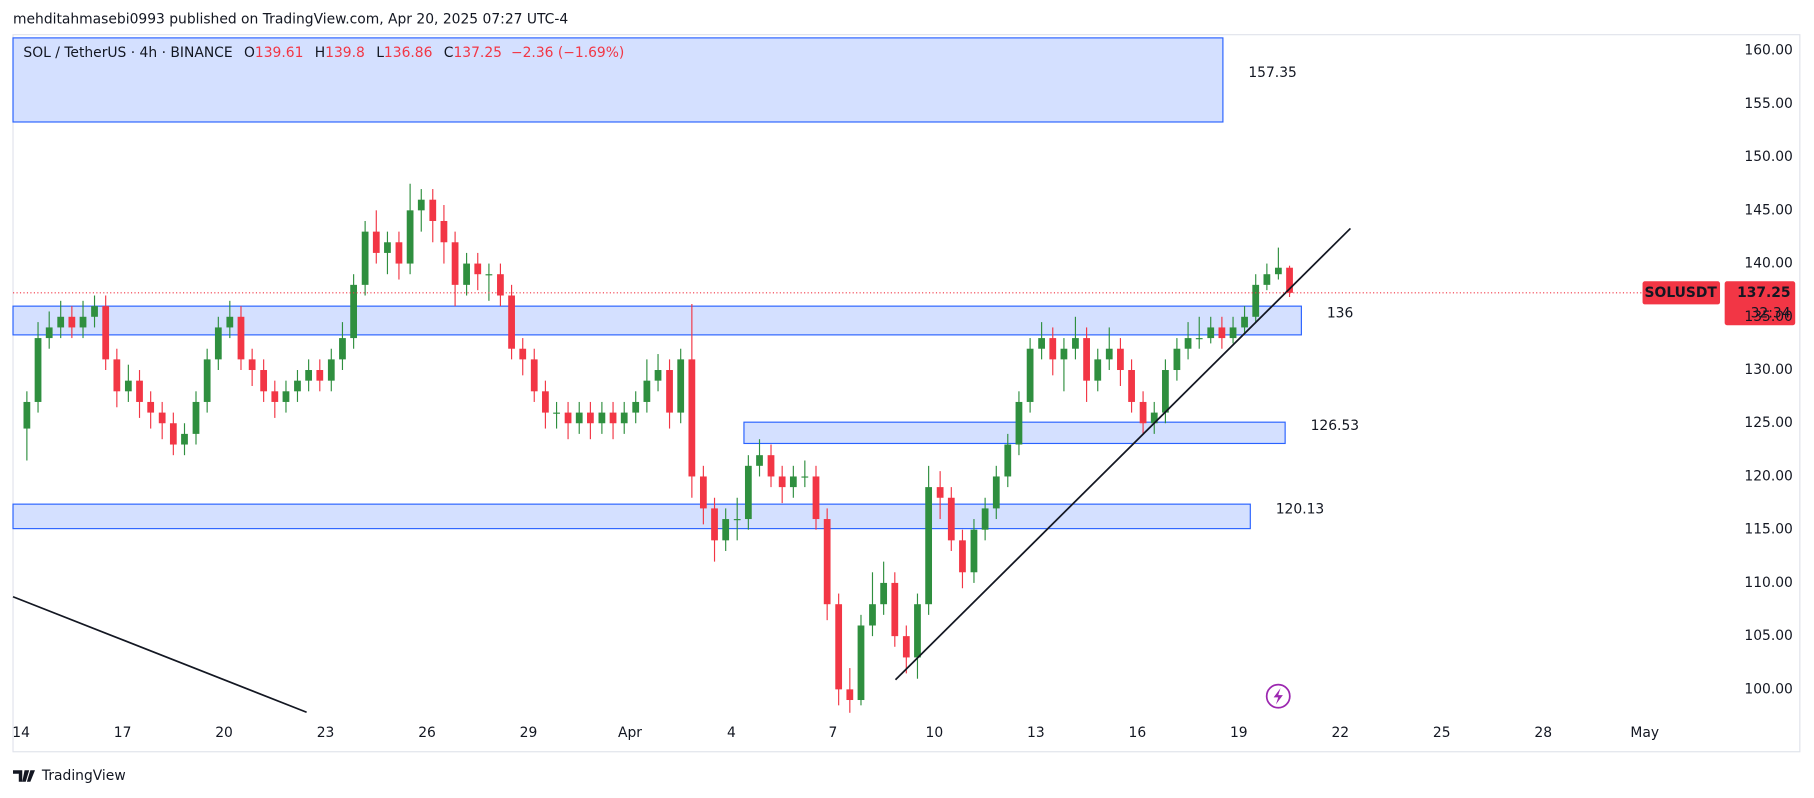 The image size is (1814, 798). What do you see at coordinates (1278, 696) in the screenshot?
I see `lightning-icon` at bounding box center [1278, 696].